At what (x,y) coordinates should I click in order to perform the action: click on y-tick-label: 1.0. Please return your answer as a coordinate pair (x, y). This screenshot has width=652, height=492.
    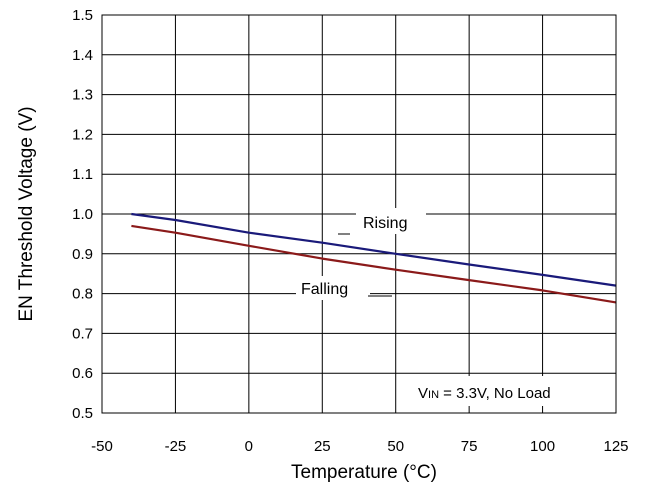
    Looking at the image, I should click on (82, 214).